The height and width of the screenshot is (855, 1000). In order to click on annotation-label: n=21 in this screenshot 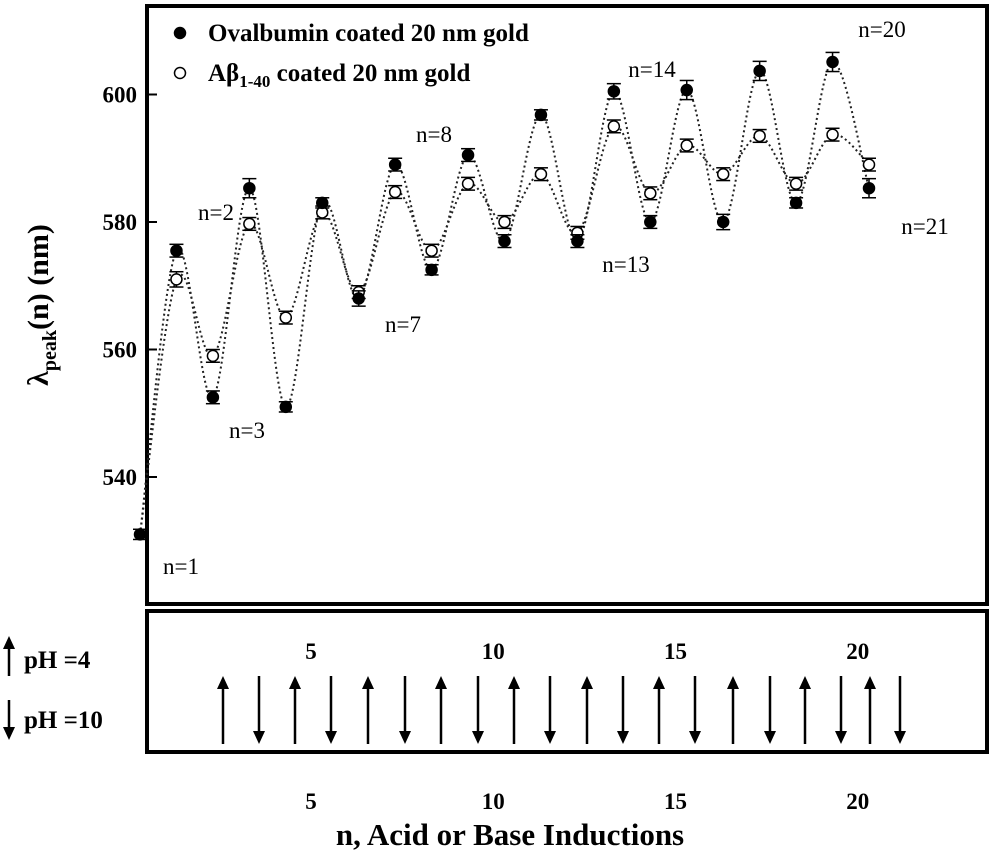, I will do `click(924, 226)`.